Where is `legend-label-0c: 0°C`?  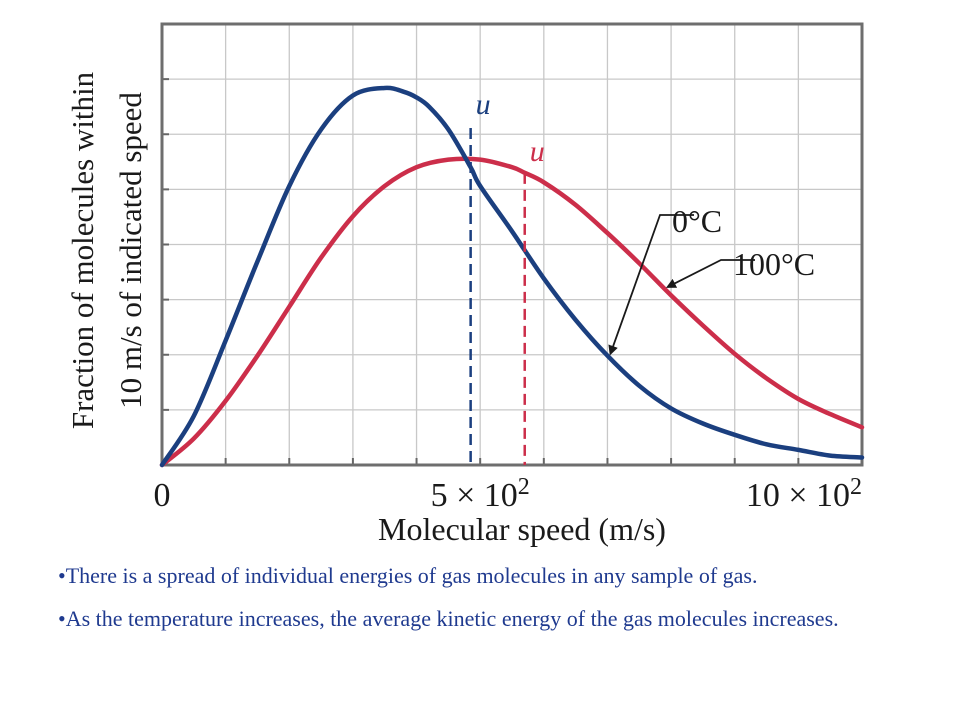
legend-label-0c: 0°C is located at coordinates (697, 221).